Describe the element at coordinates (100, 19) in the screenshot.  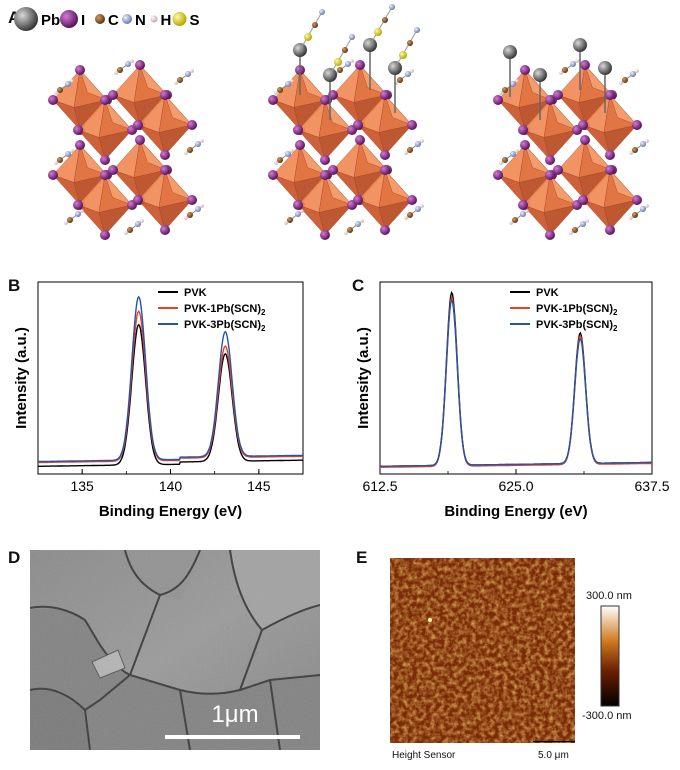
I see `c-atom-icon` at that location.